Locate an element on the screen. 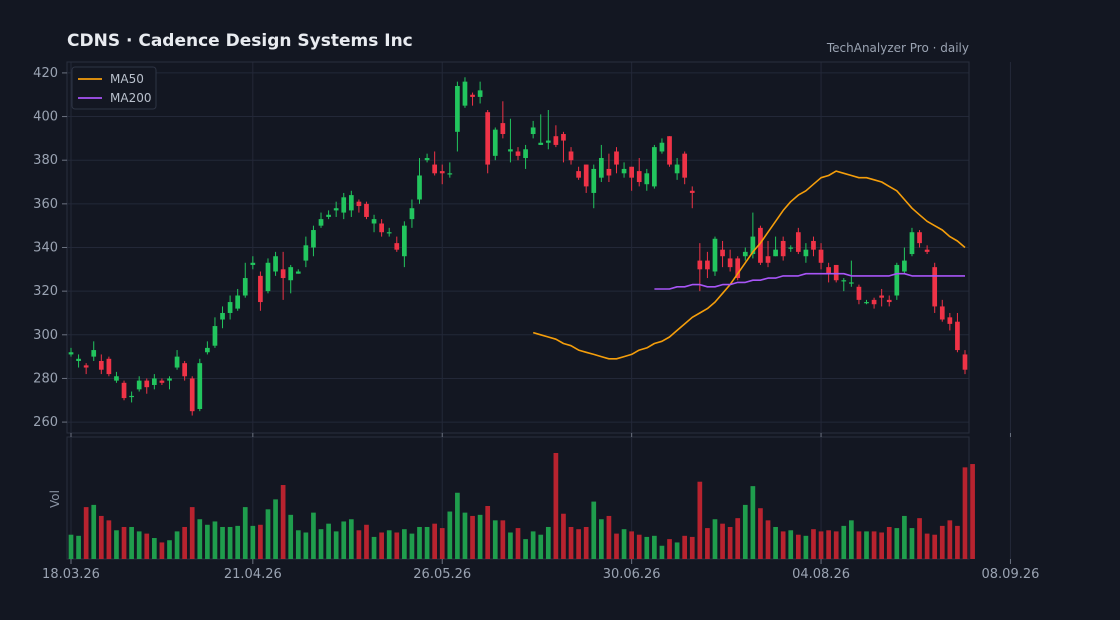 The width and height of the screenshot is (1120, 620). x-tick-label: 21.04.26 is located at coordinates (253, 574).